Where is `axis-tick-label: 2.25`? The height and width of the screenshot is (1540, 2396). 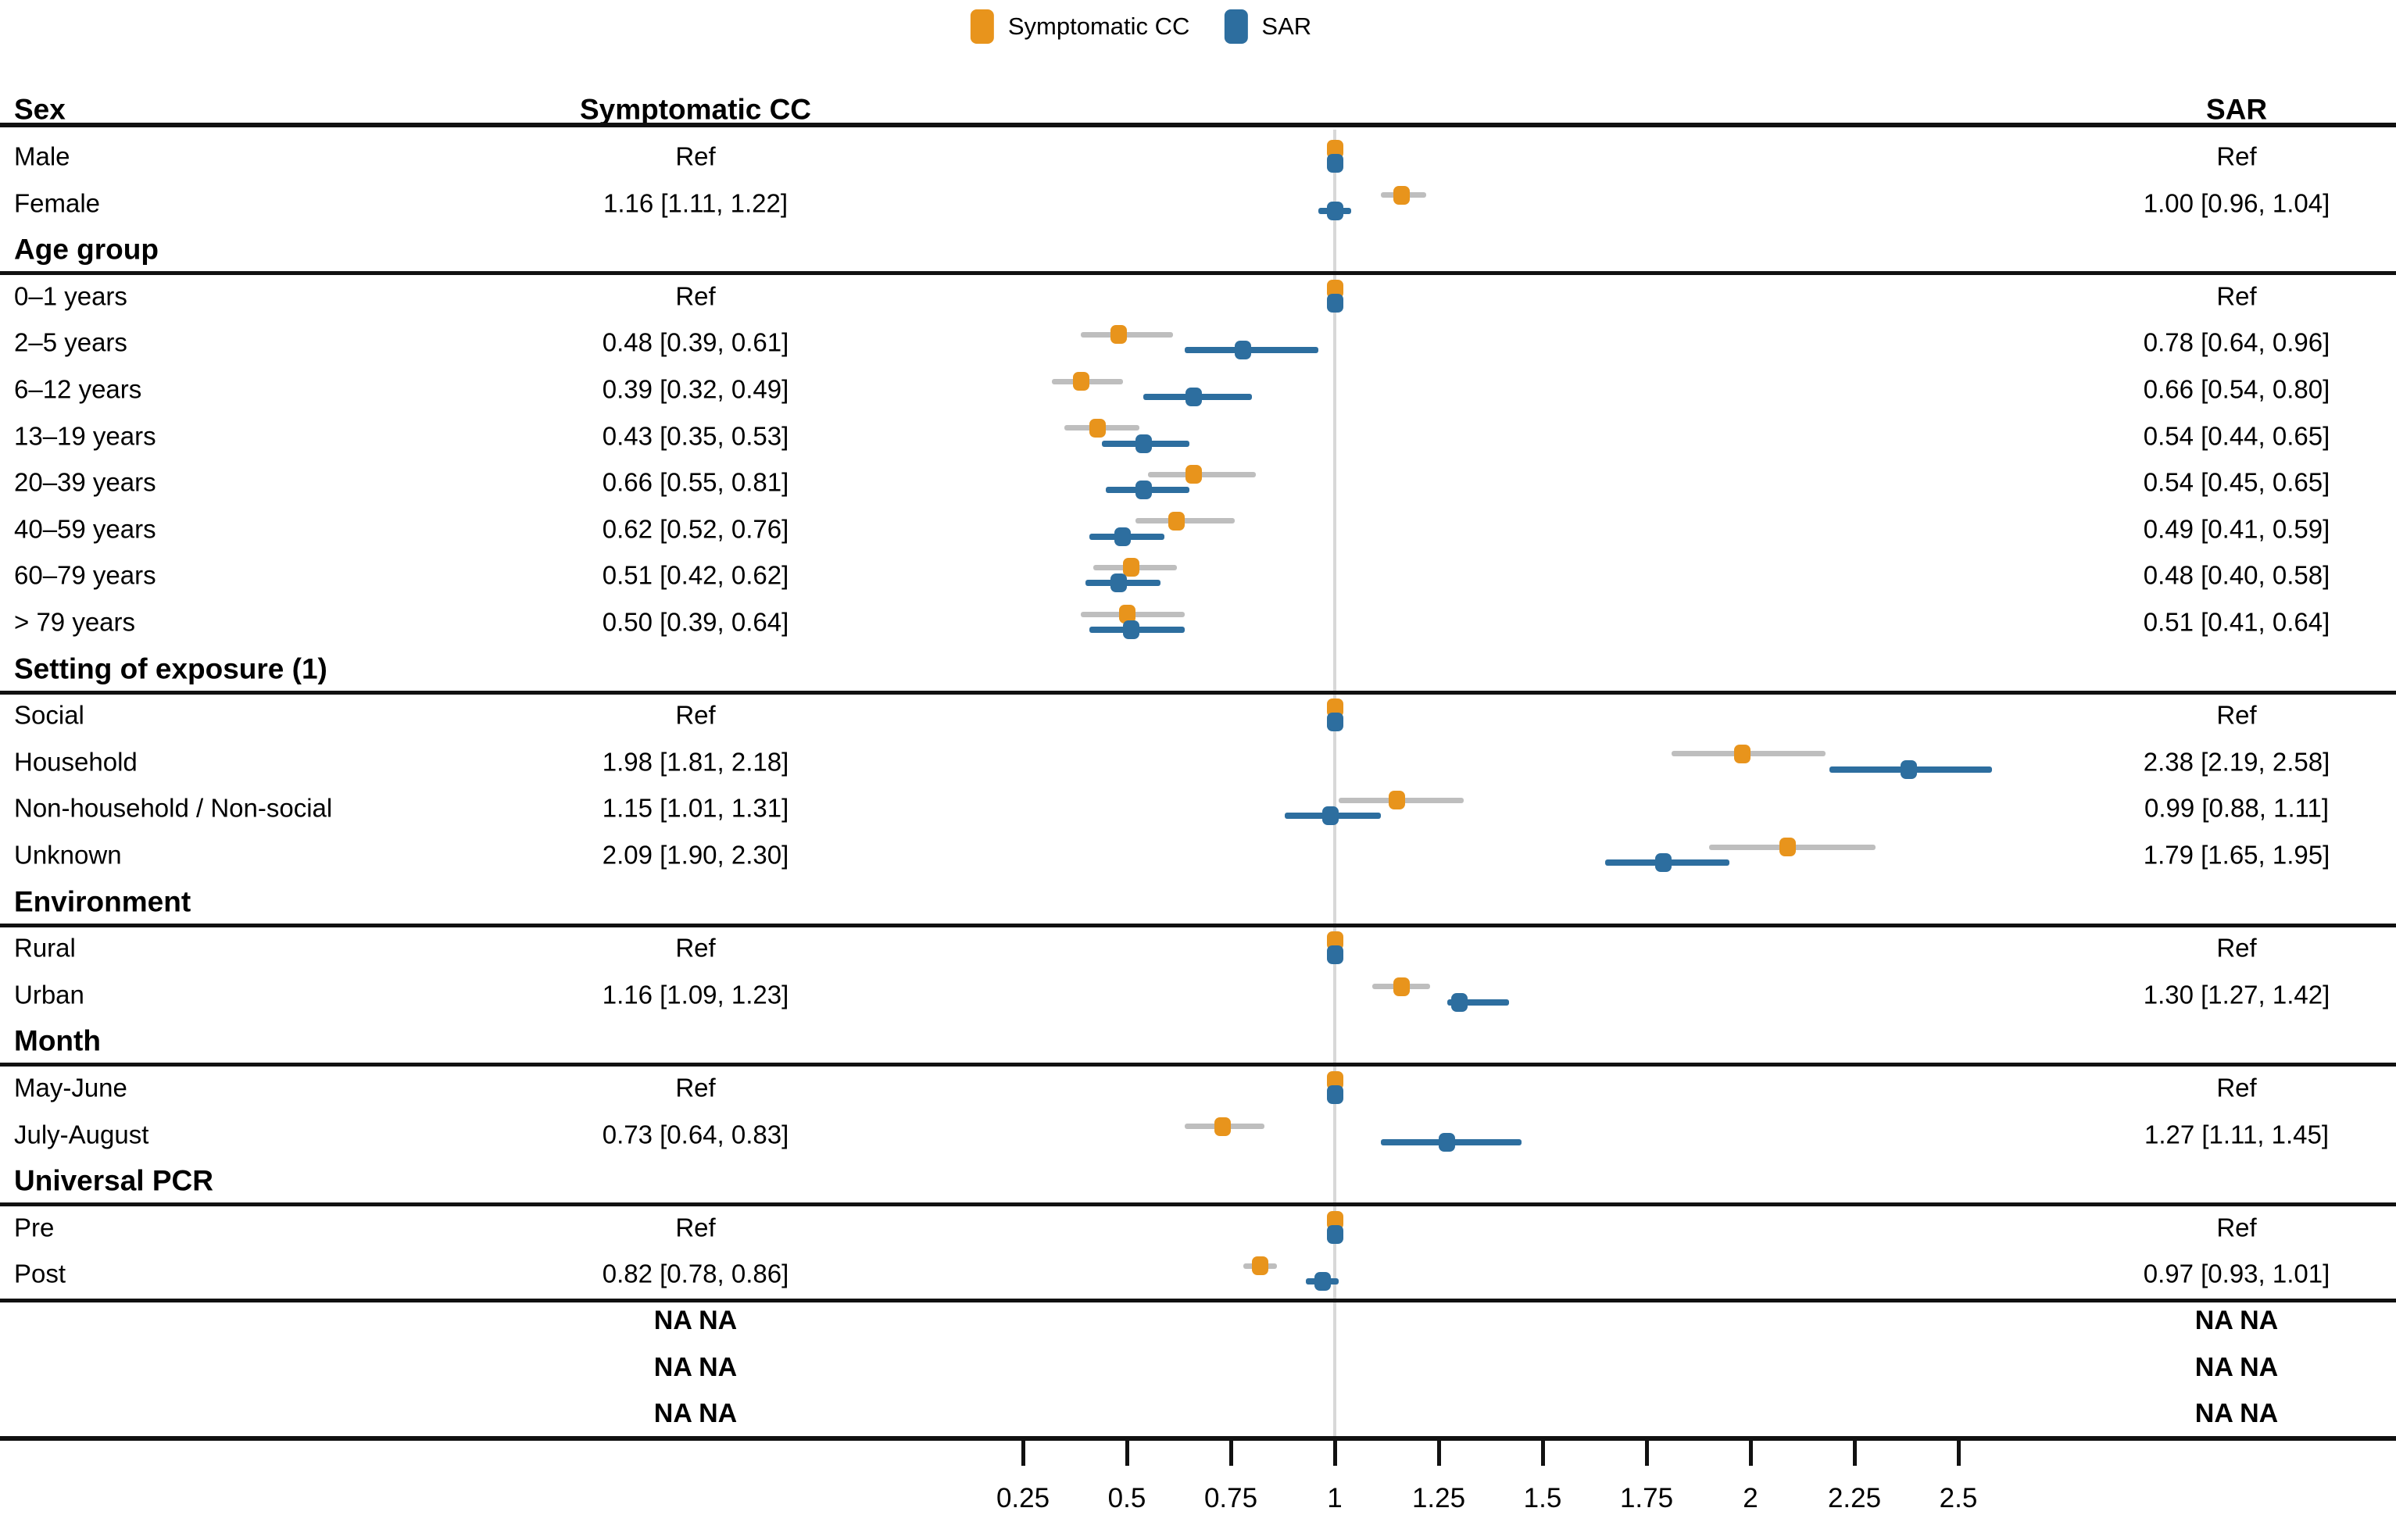 axis-tick-label: 2.25 is located at coordinates (1854, 1498).